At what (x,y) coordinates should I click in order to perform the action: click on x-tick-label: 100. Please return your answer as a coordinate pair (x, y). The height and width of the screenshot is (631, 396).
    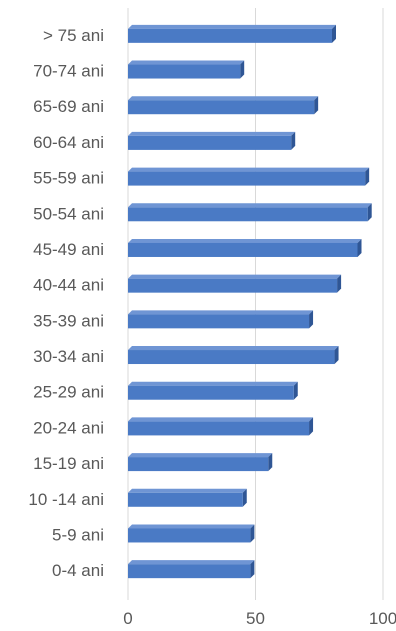
    Looking at the image, I should click on (382, 617).